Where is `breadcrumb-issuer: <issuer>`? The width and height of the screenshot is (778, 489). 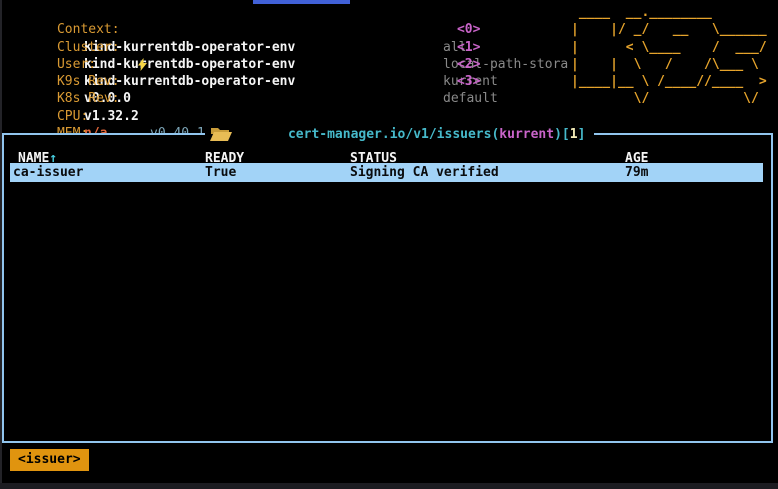 breadcrumb-issuer: <issuer> is located at coordinates (49, 460).